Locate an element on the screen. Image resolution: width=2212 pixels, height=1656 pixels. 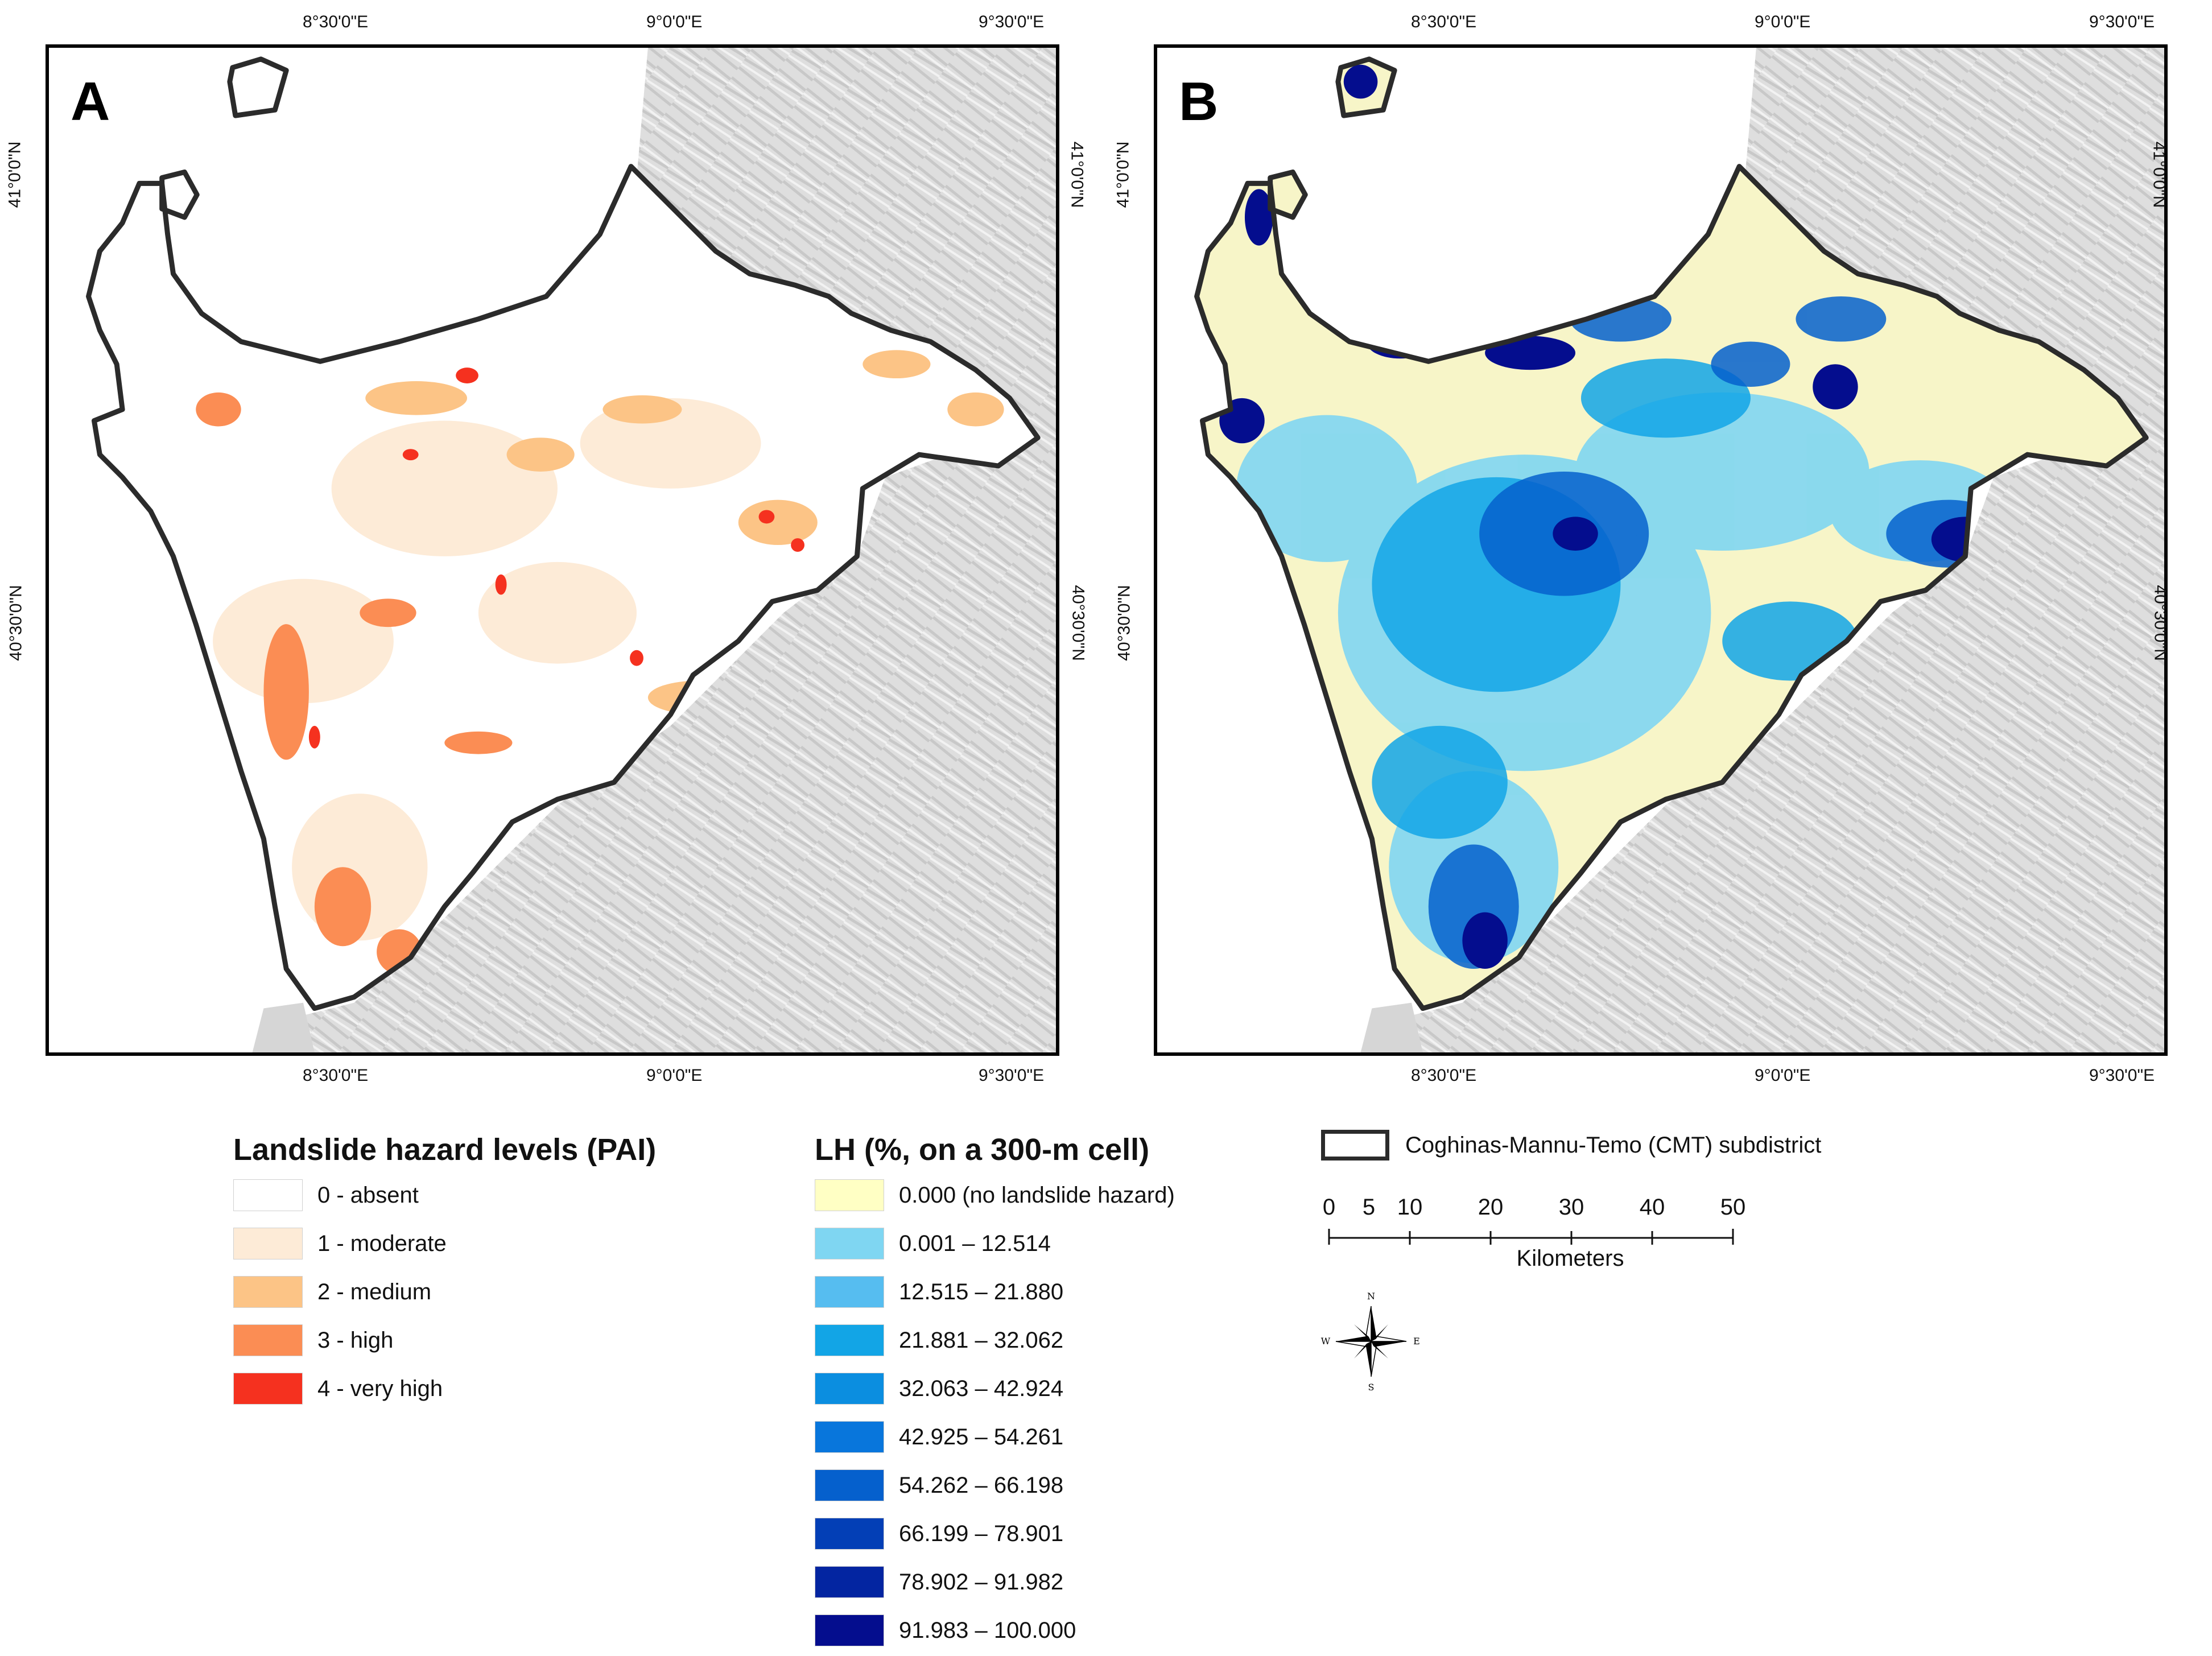
legend-pai-item: 2 - medium is located at coordinates (332, 1291).